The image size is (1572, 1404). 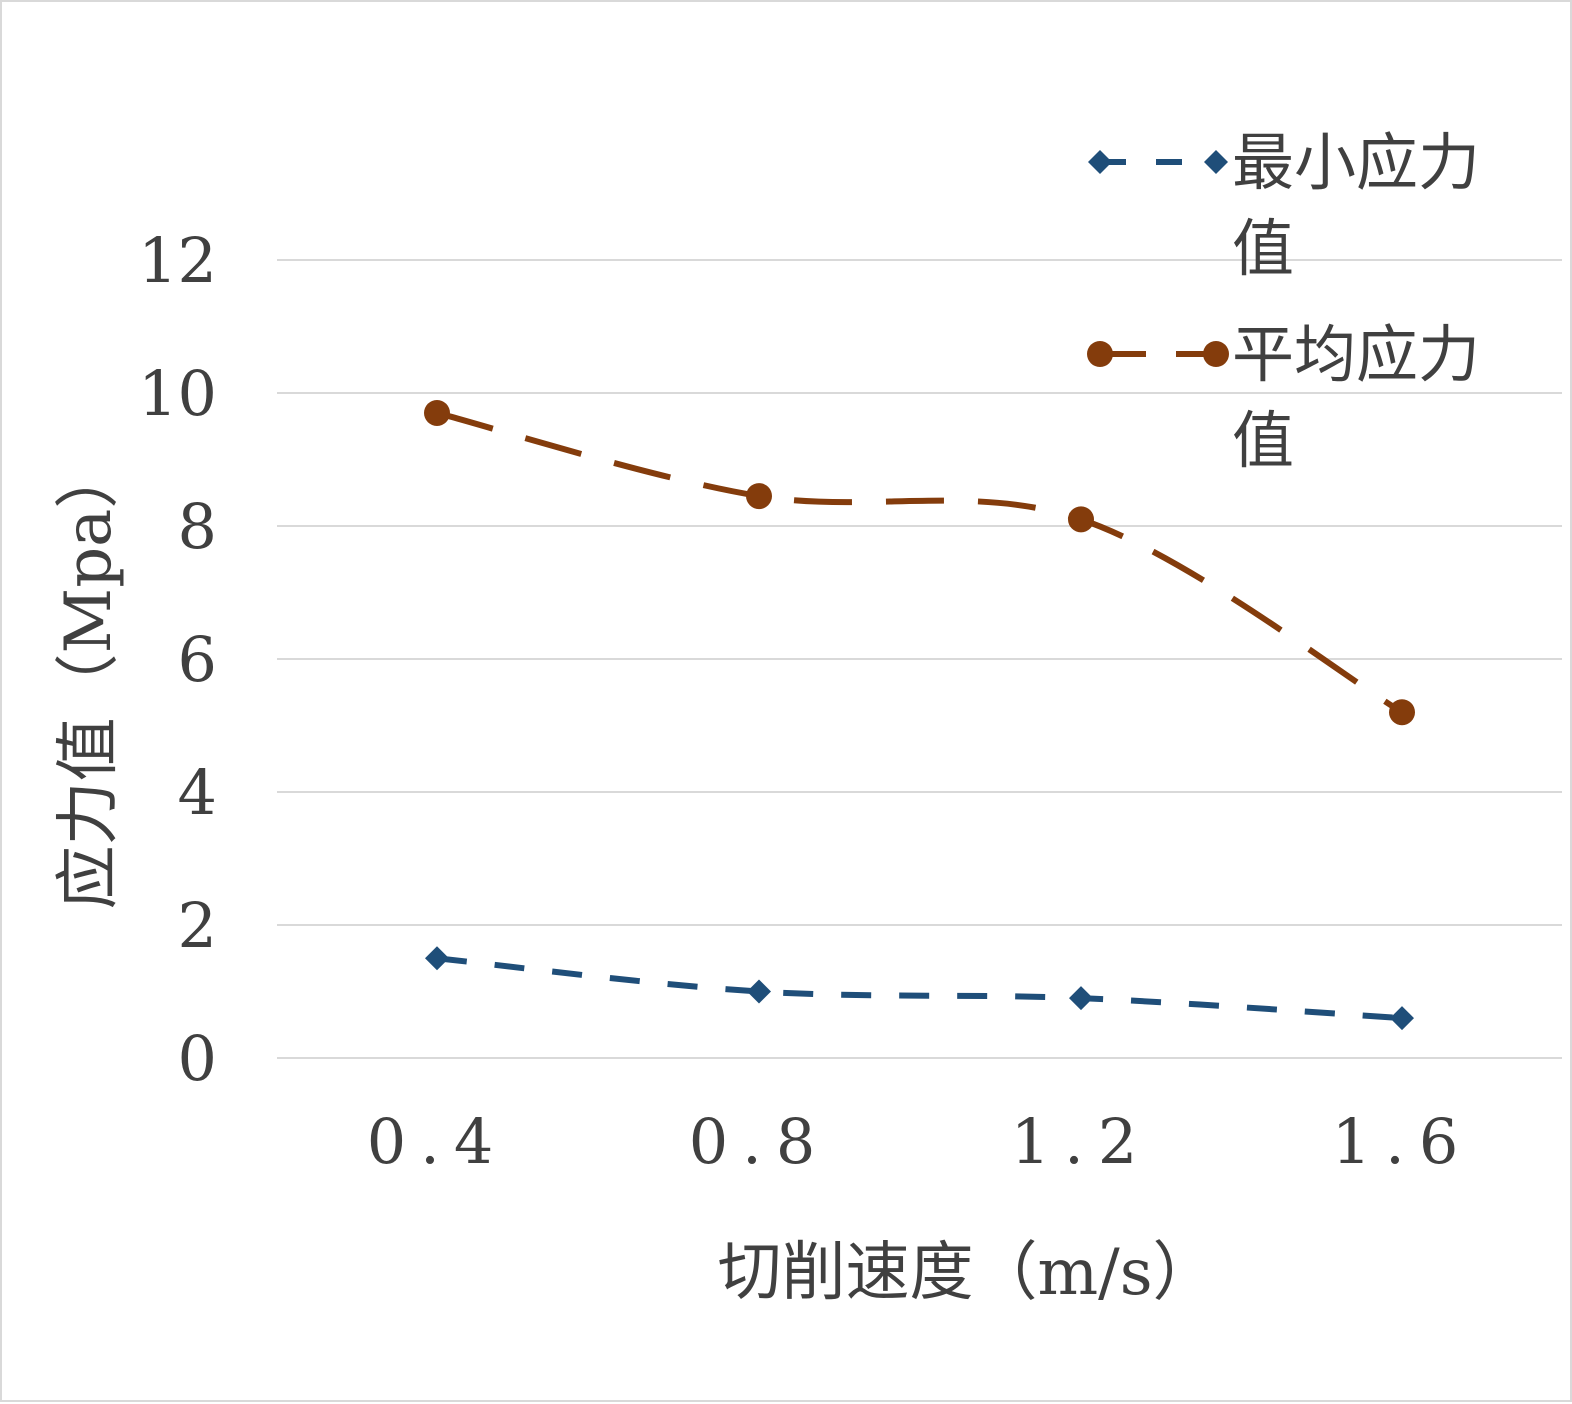 I want to click on y-tick-label: 12, so click(x=177, y=260).